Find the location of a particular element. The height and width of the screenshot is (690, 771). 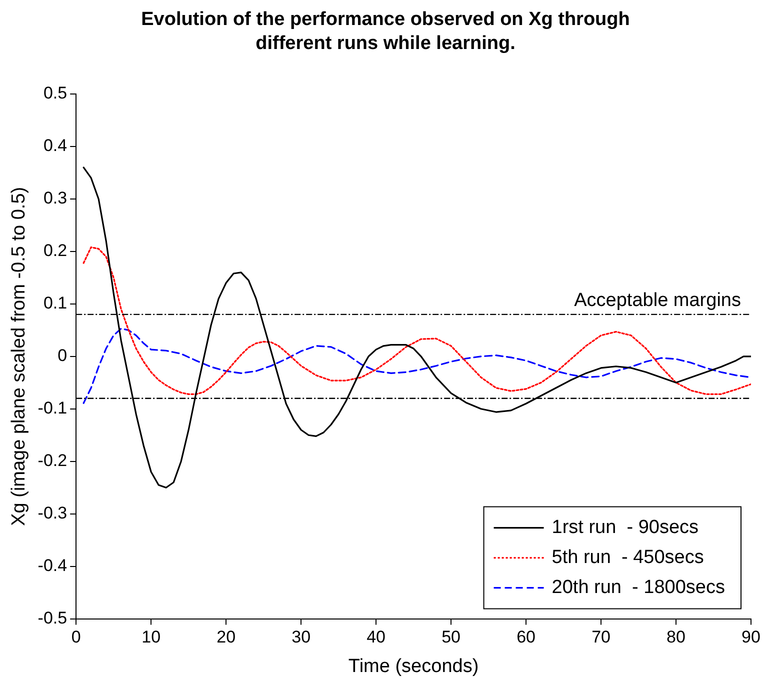

x-axis-title: Time (seconds) is located at coordinates (413, 666).